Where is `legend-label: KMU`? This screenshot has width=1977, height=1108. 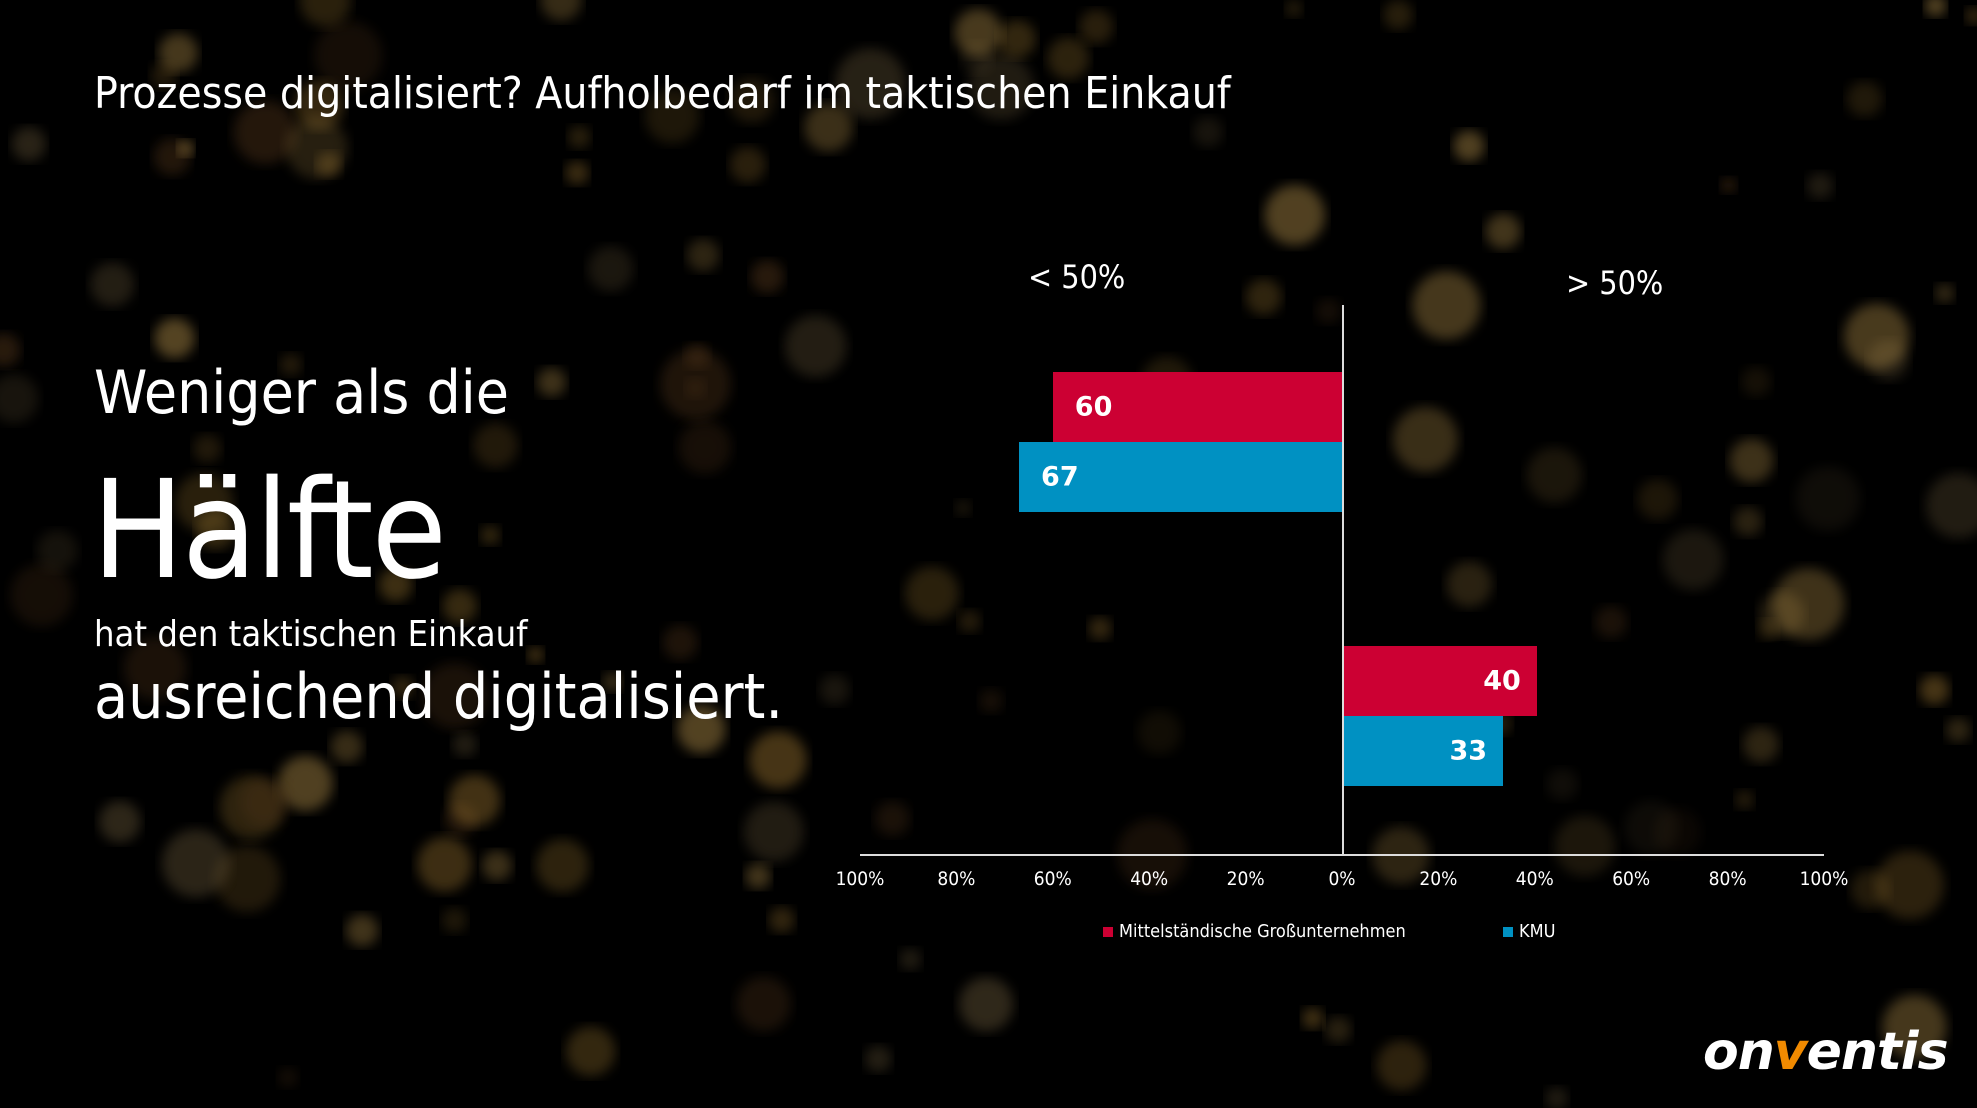
legend-label: KMU is located at coordinates (1537, 931).